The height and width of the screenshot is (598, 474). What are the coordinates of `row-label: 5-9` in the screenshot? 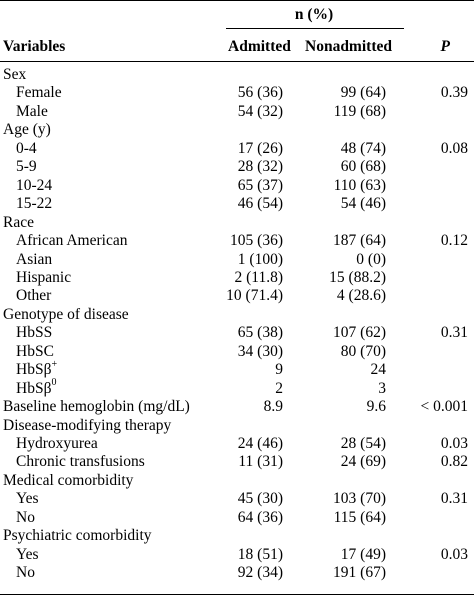 It's located at (26, 167).